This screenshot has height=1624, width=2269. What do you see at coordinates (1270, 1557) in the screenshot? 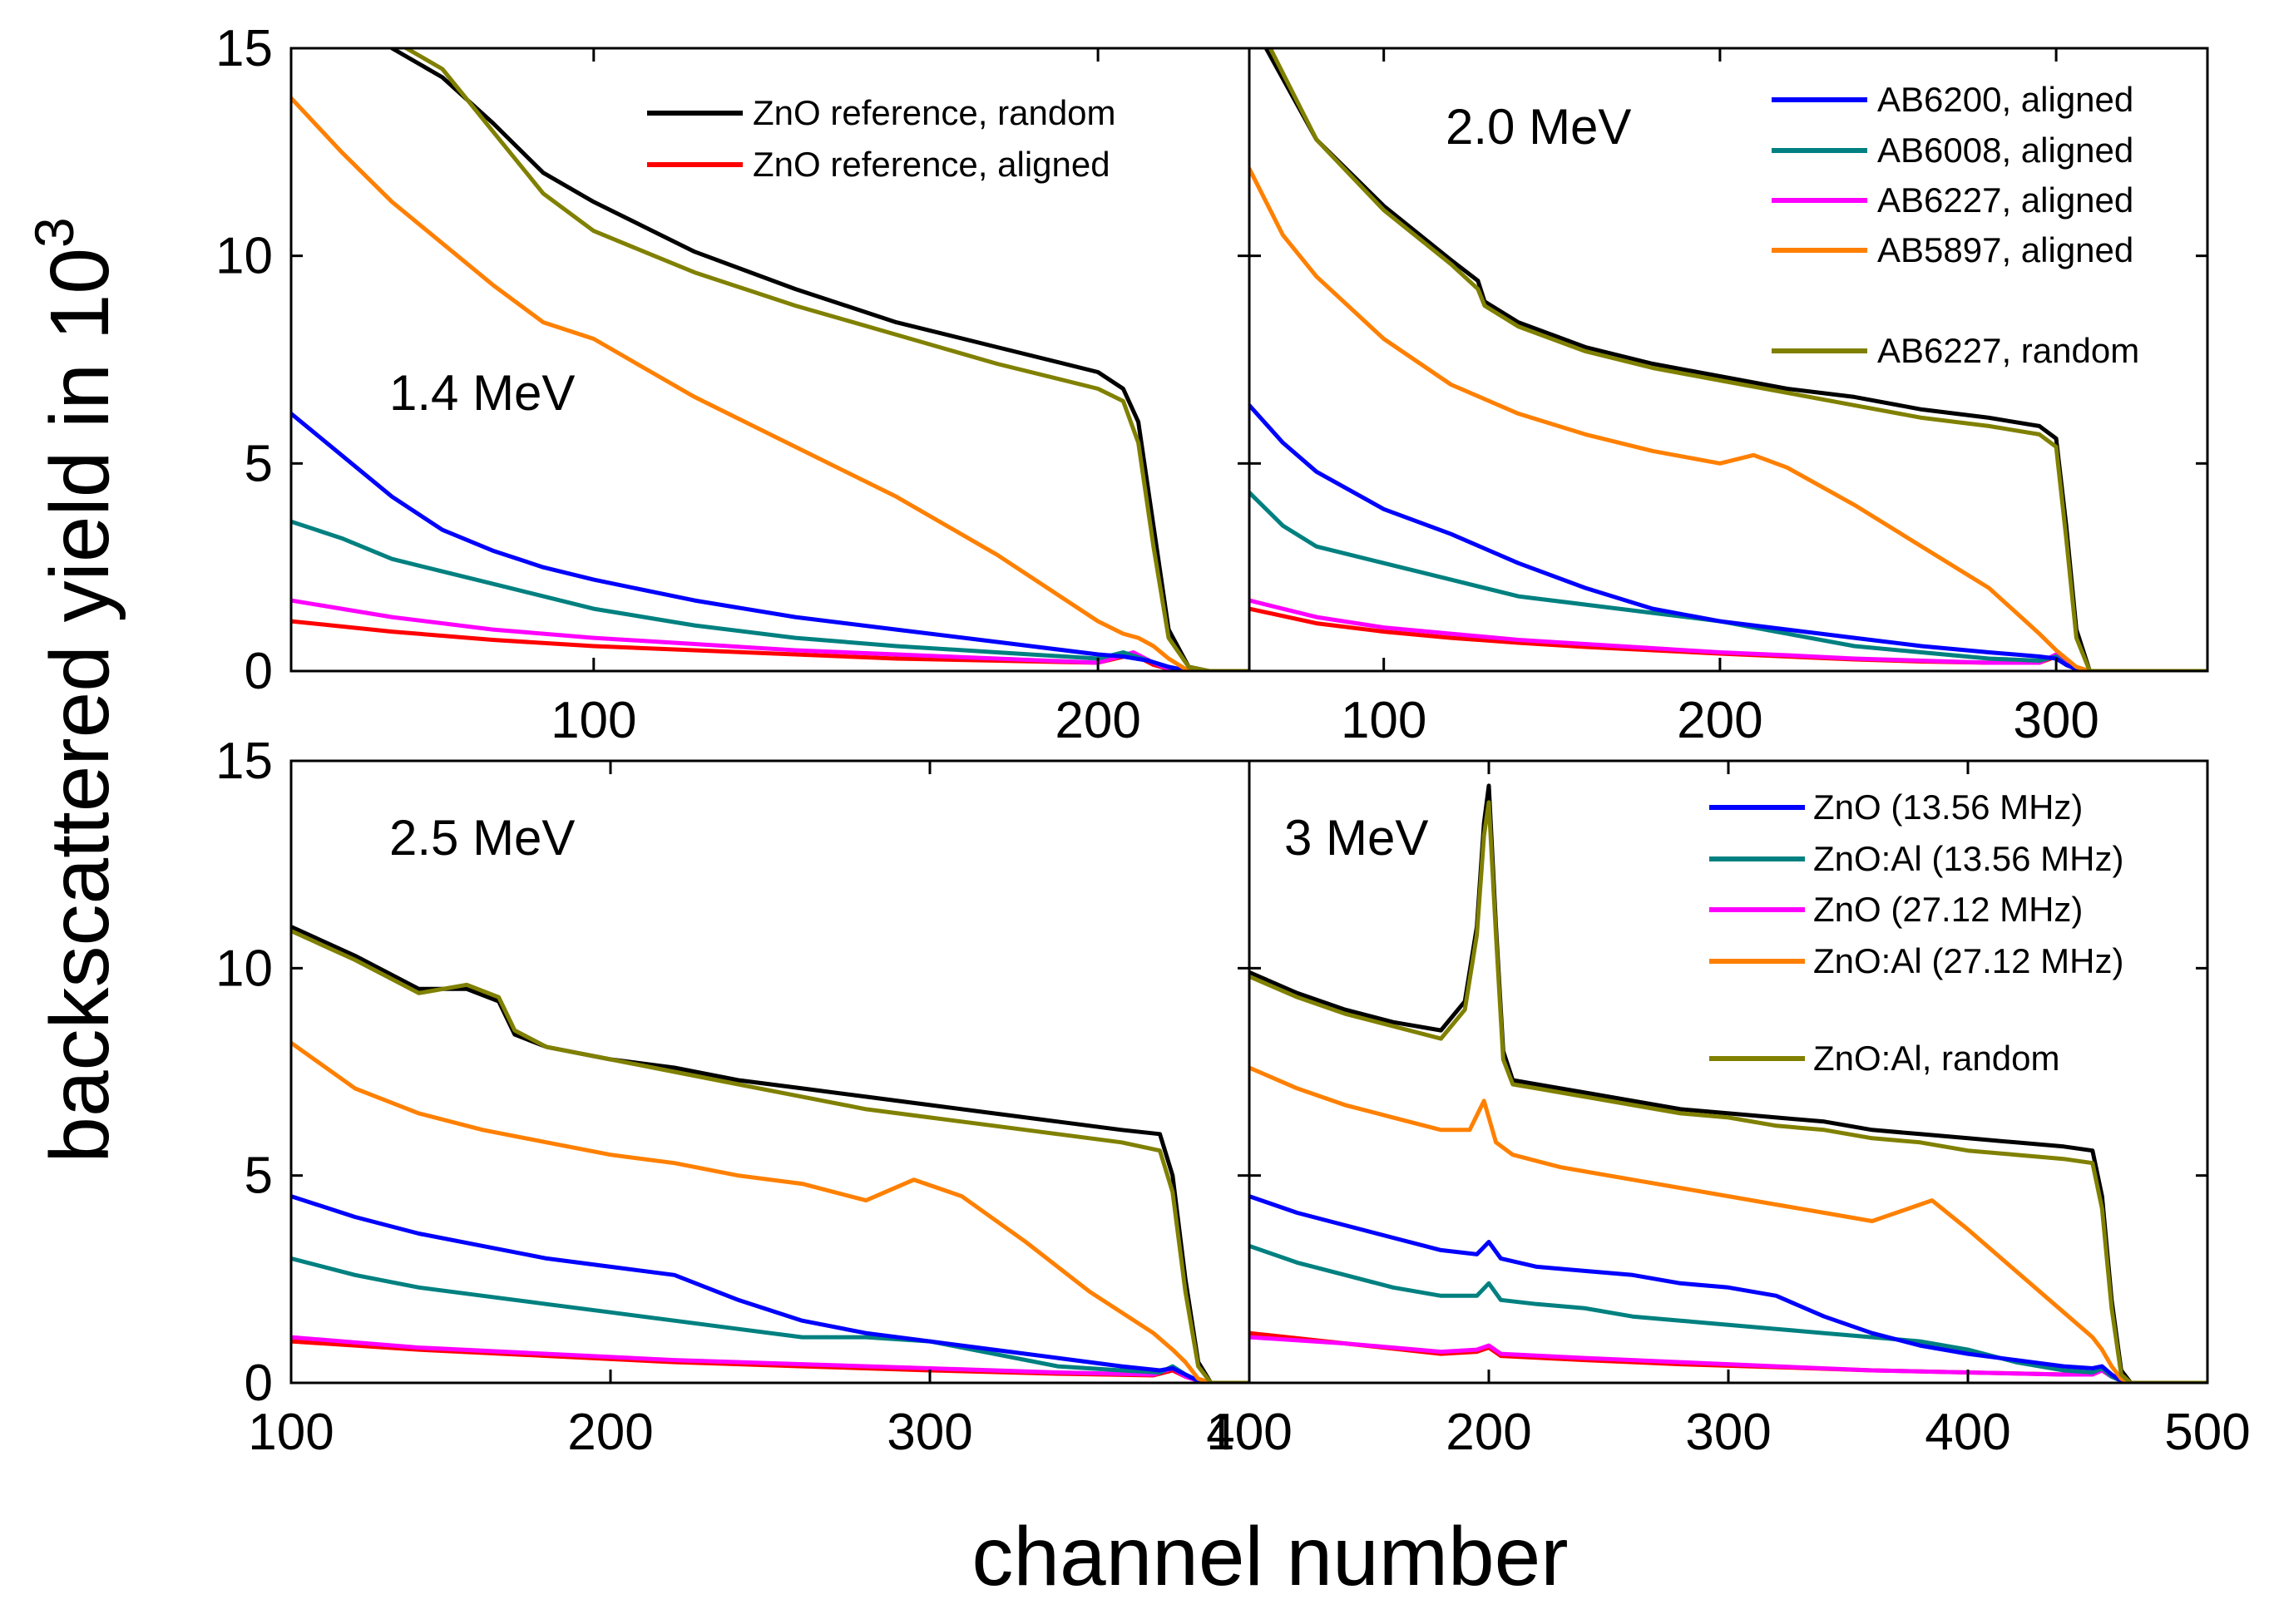
I see `x-axis-title: channel number` at bounding box center [1270, 1557].